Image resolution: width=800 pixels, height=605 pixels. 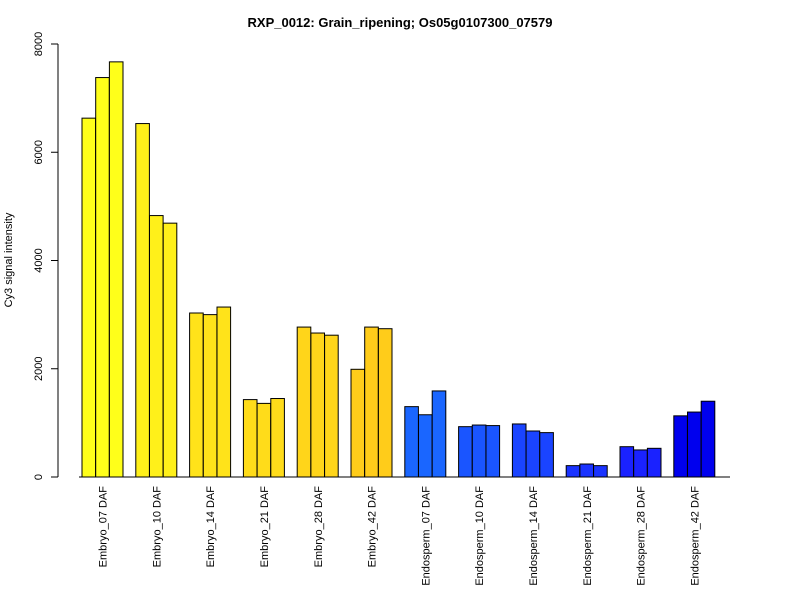 What do you see at coordinates (695, 536) in the screenshot?
I see `x-tick-label: Endosperm_42 DAF` at bounding box center [695, 536].